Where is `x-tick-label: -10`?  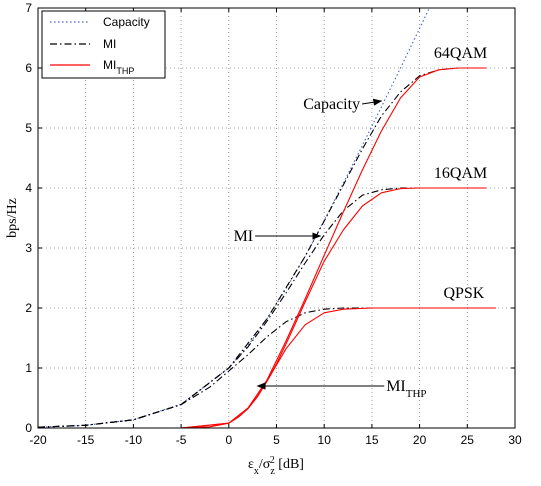
x-tick-label: -10 is located at coordinates (134, 440).